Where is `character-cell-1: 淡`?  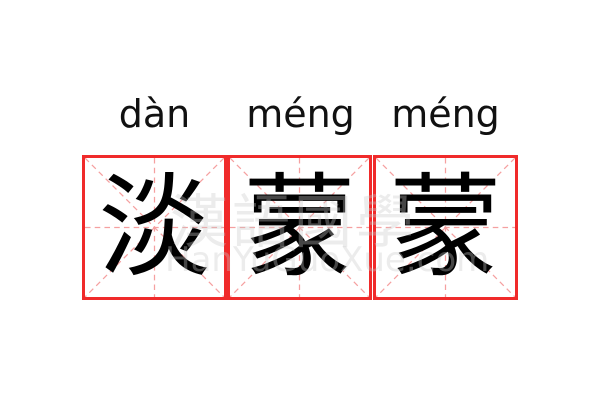 character-cell-1: 淡 is located at coordinates (154, 227).